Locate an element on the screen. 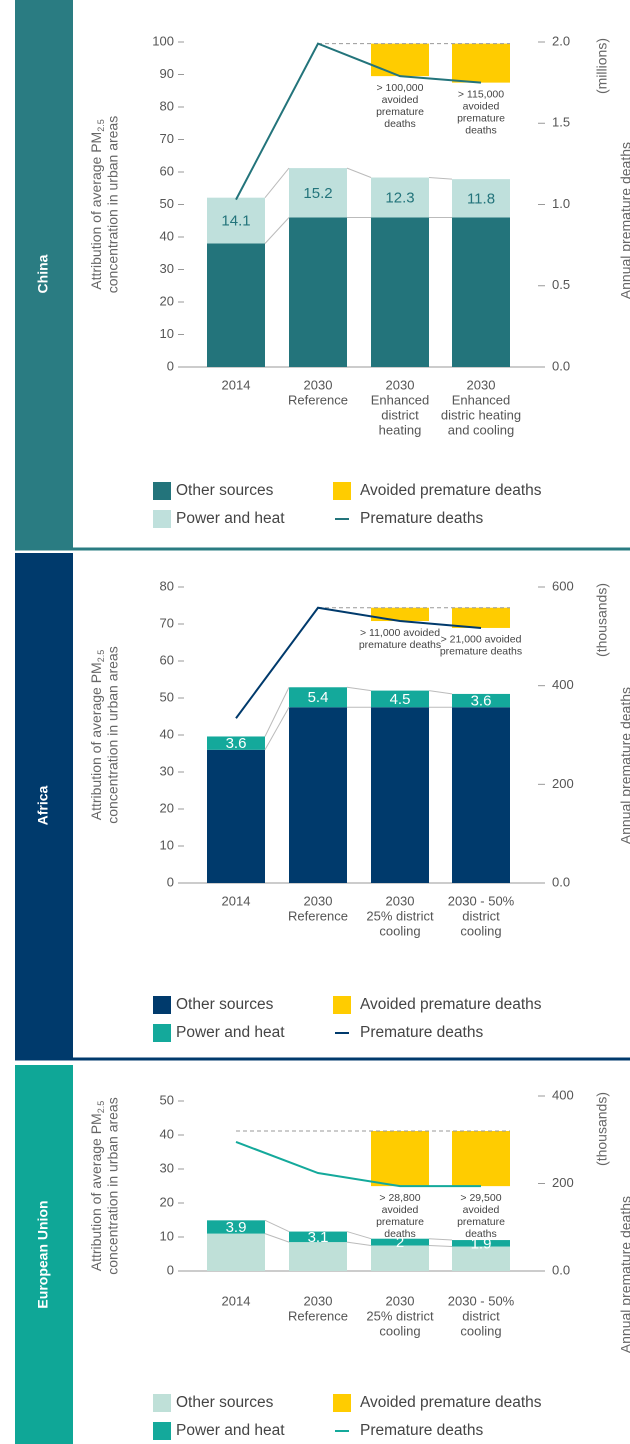 The height and width of the screenshot is (1444, 630). y-tick-label: 70 is located at coordinates (167, 138).